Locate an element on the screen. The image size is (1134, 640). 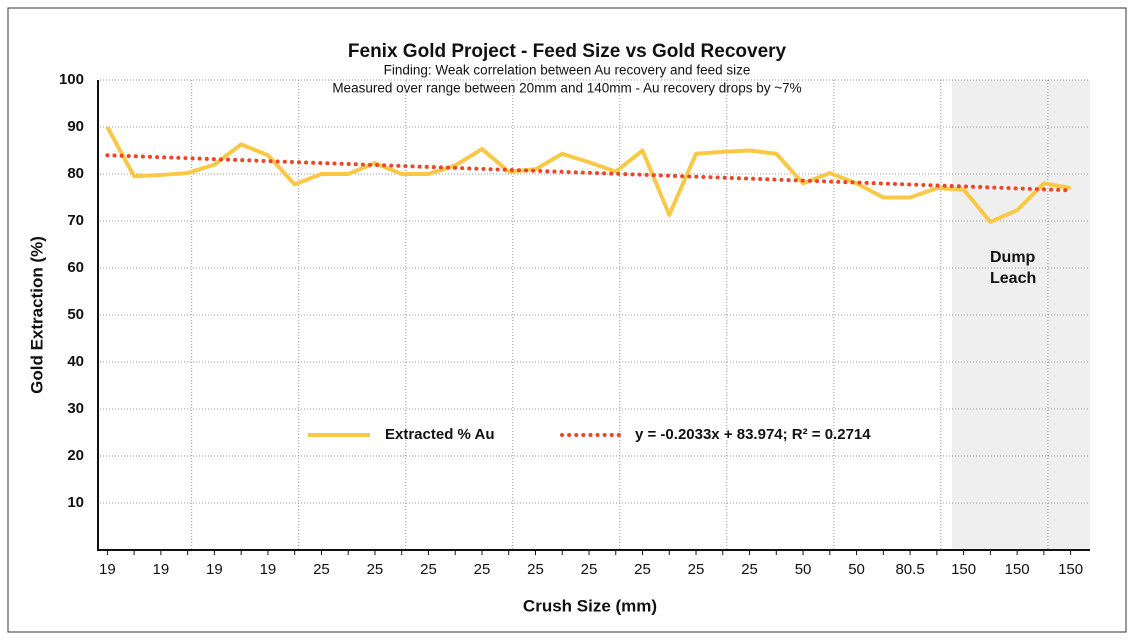
y-tick-label: 70 is located at coordinates (75, 220).